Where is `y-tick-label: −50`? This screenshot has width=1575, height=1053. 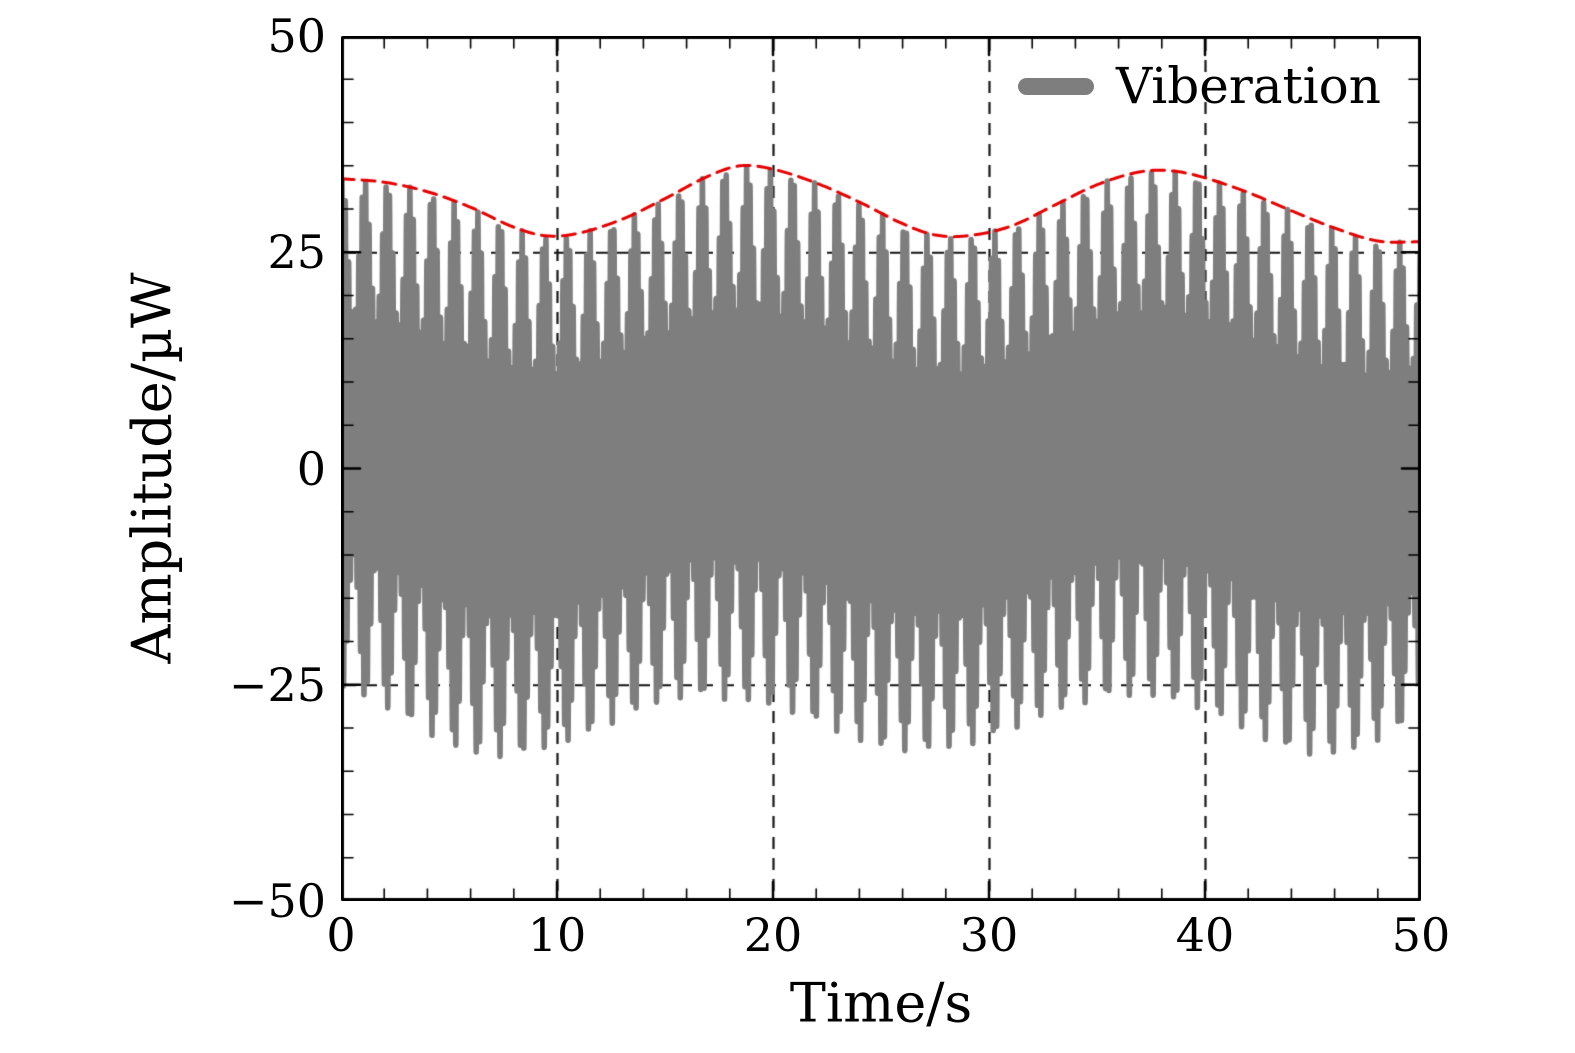
y-tick-label: −50 is located at coordinates (277, 901).